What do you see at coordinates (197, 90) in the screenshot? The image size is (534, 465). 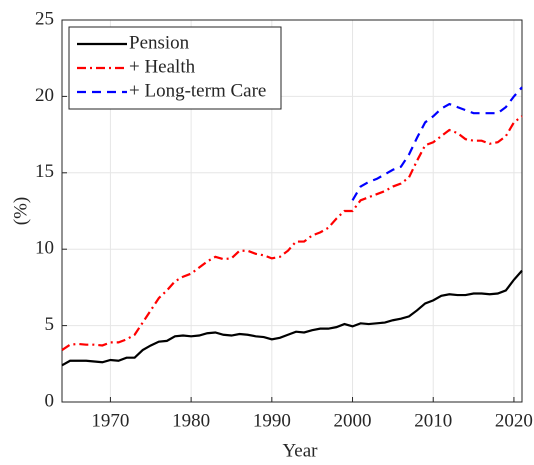 I see `legend-label: + Long-term Care` at bounding box center [197, 90].